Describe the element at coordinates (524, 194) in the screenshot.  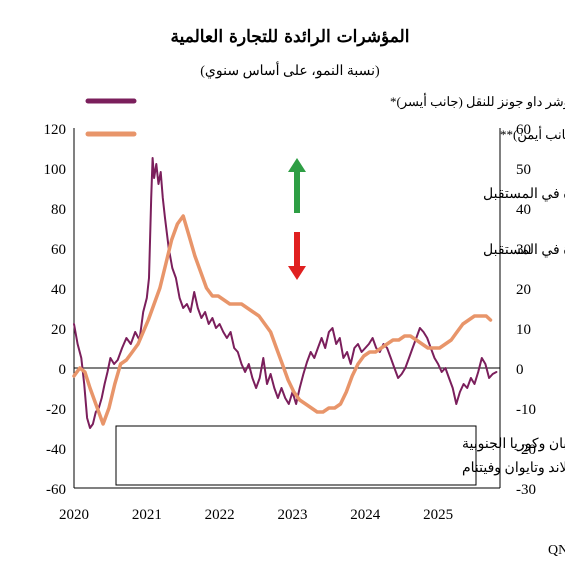
I see `improve-label: تحسن التجارة في المستقبل` at that location.